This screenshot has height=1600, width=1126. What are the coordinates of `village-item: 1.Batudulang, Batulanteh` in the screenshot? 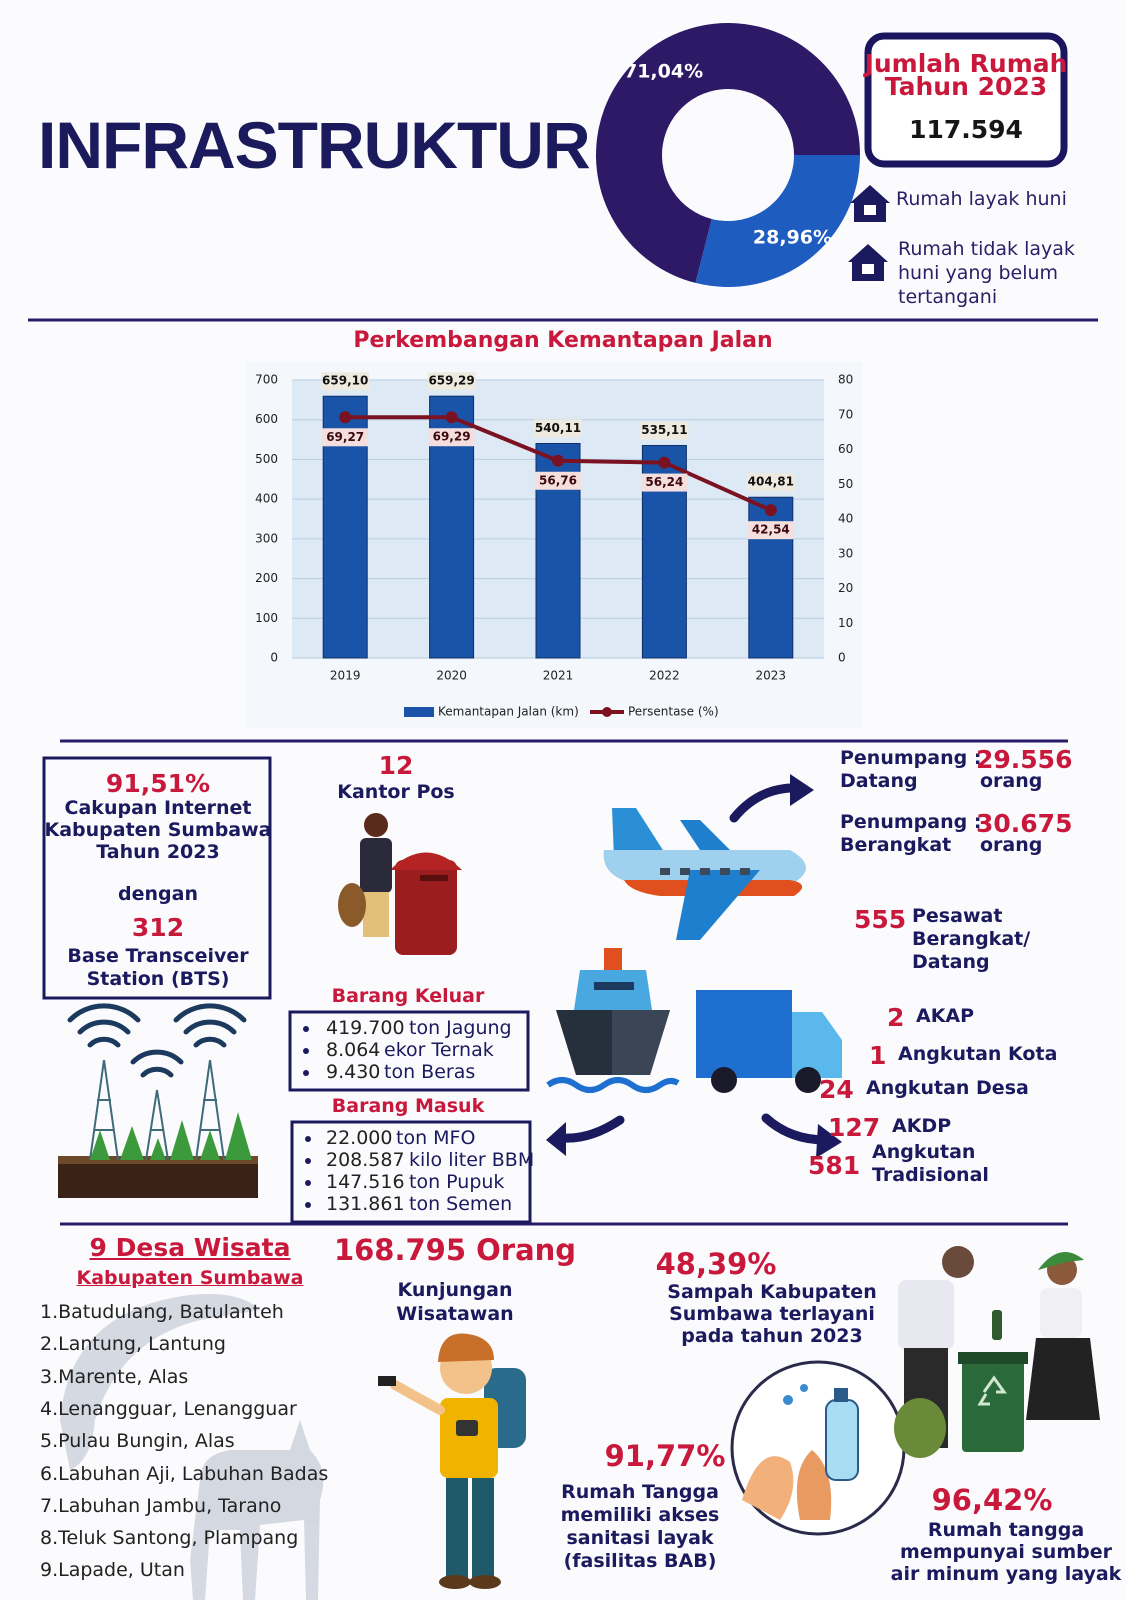 It's located at (162, 1312).